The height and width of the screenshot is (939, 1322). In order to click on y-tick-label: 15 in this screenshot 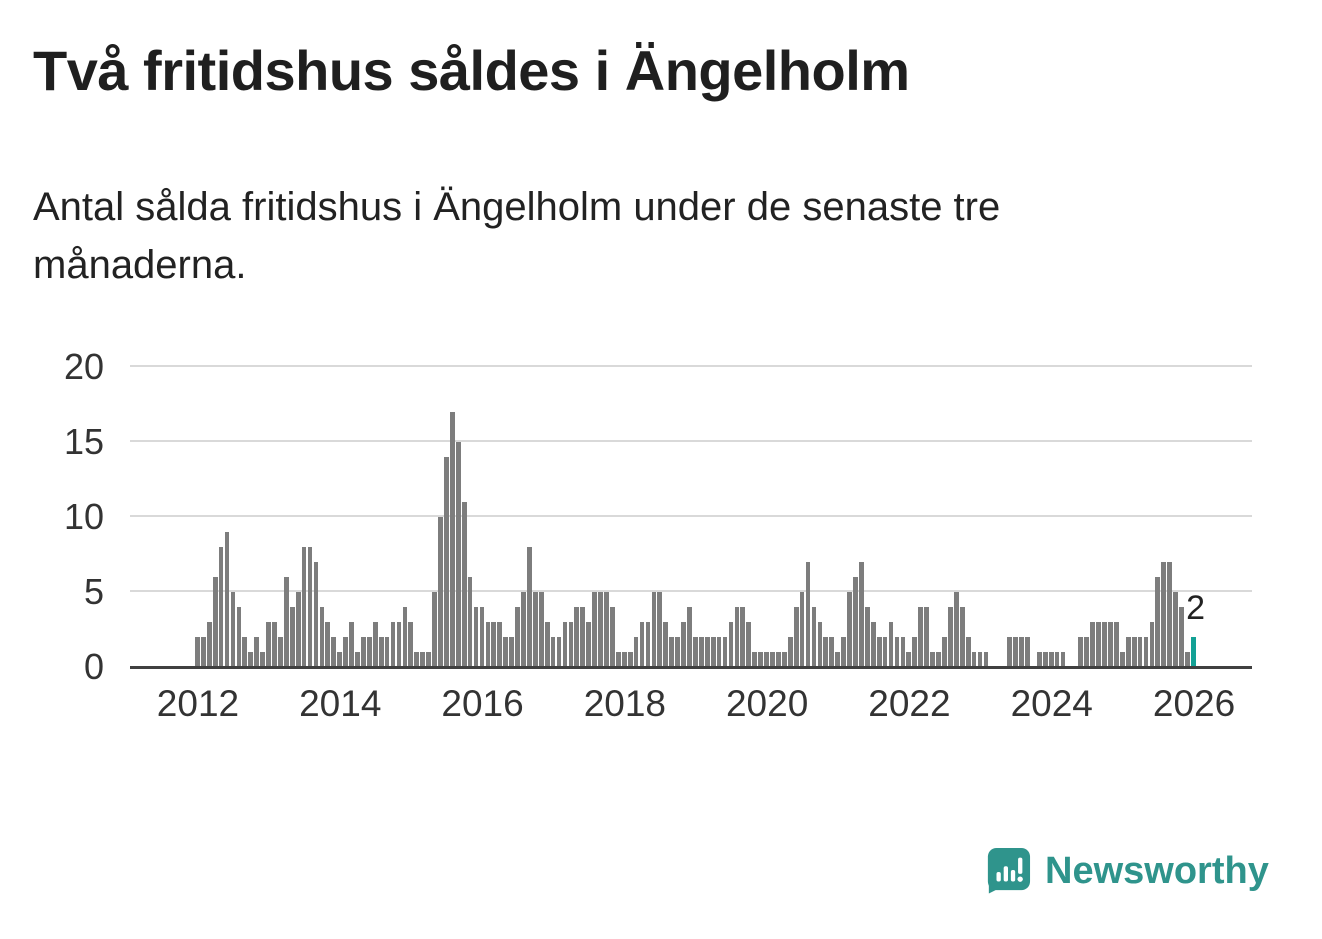, I will do `click(83, 441)`.